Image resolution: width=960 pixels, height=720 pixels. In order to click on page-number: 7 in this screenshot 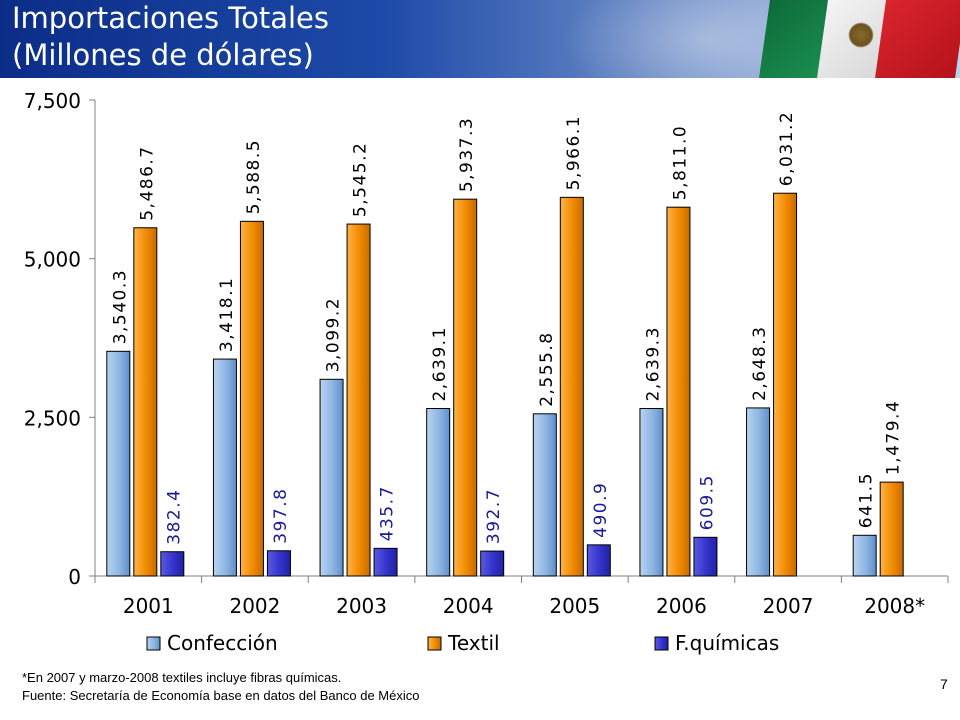, I will do `click(944, 684)`.